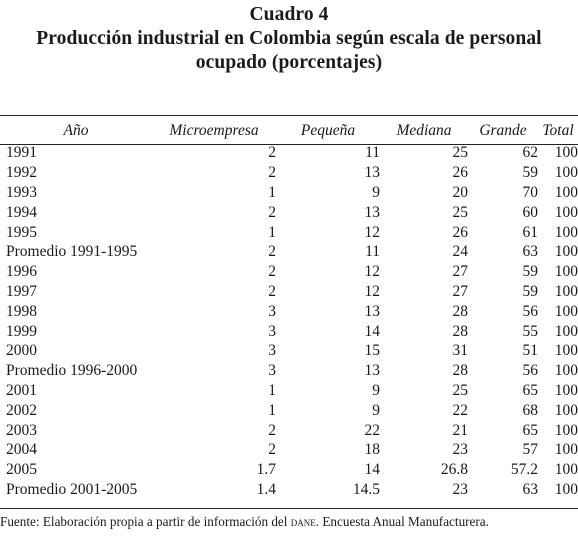 Image resolution: width=578 pixels, height=540 pixels. What do you see at coordinates (21, 173) in the screenshot?
I see `cell-year: 1992` at bounding box center [21, 173].